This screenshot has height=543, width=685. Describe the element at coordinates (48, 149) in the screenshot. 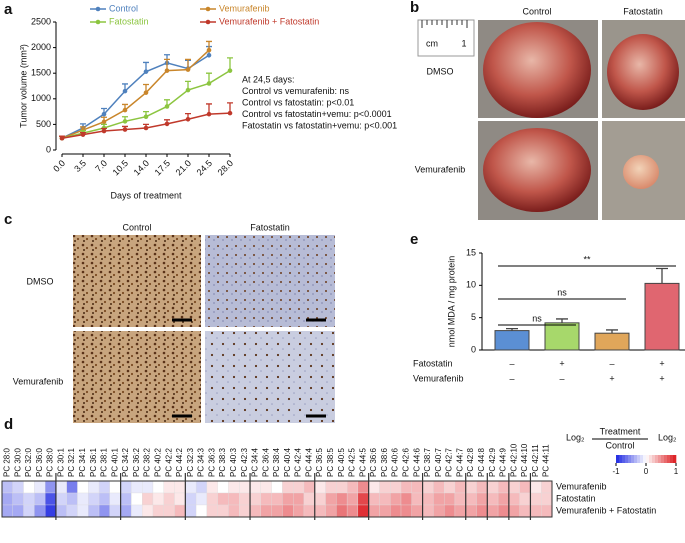

I see `y-tick-label: 0` at that location.